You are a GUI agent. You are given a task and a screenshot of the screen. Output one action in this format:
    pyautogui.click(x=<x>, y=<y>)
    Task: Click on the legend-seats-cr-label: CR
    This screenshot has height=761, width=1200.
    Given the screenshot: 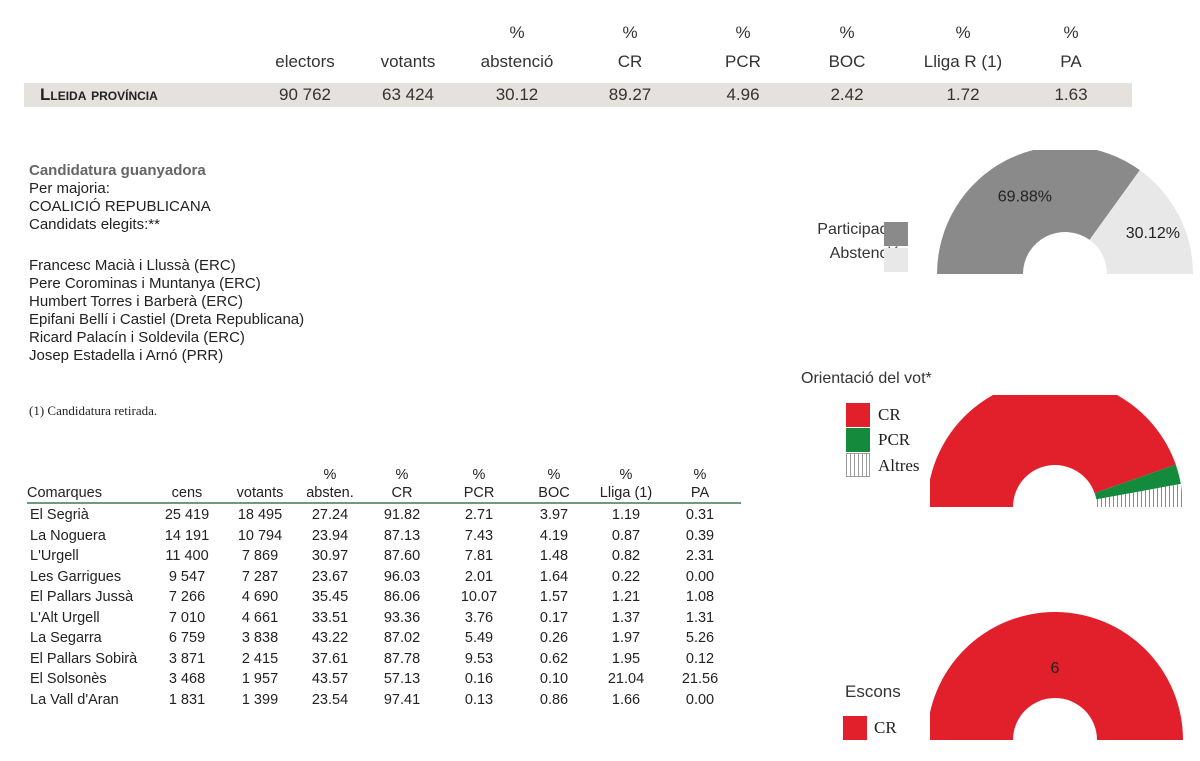 What is the action you would take?
    pyautogui.click(x=885, y=727)
    